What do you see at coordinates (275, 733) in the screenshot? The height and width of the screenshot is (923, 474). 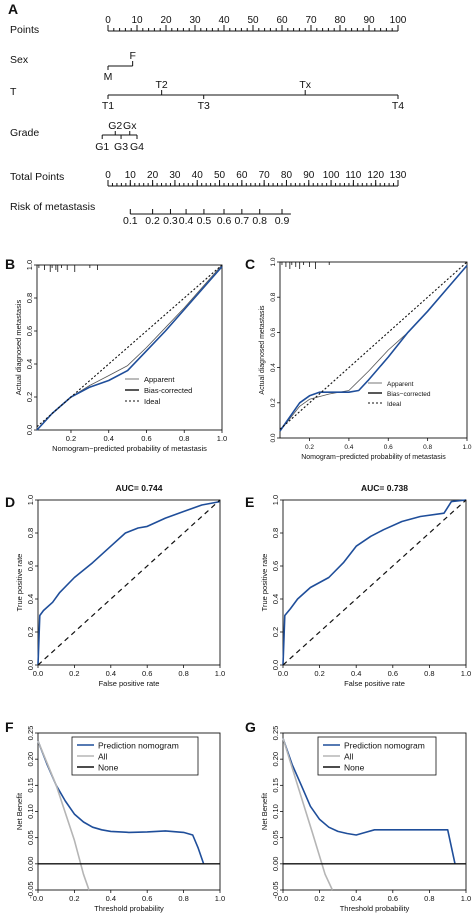 I see `y-tick-label: 0.25` at bounding box center [275, 733].